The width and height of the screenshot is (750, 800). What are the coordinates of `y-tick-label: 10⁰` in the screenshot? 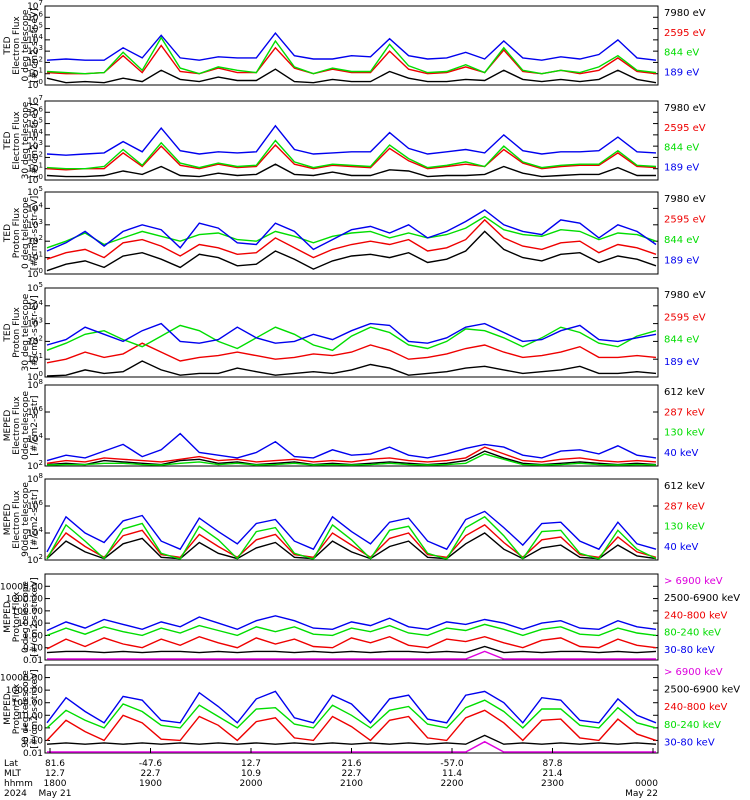 It's located at (35, 376).